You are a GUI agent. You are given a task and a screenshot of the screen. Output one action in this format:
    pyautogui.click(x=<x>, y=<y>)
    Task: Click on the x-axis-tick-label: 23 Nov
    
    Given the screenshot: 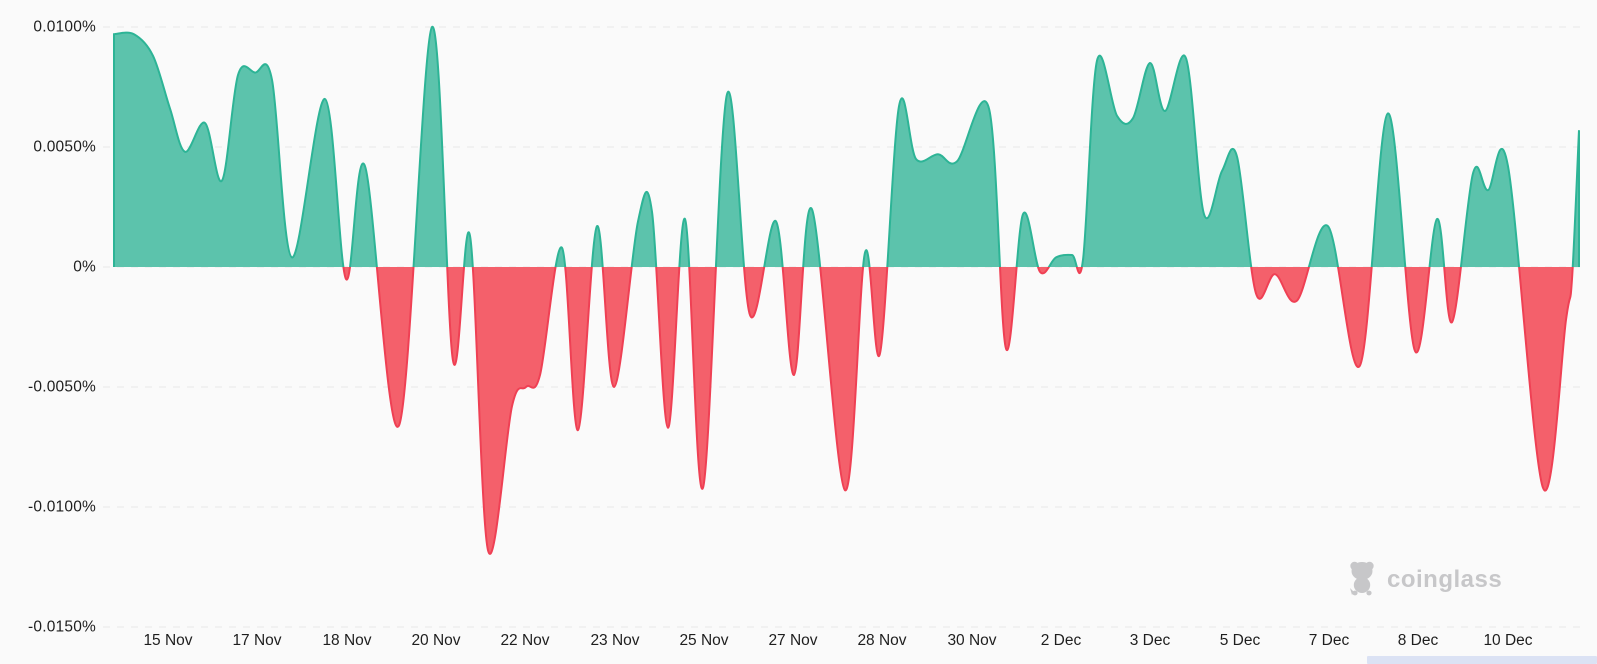 What is the action you would take?
    pyautogui.click(x=615, y=640)
    